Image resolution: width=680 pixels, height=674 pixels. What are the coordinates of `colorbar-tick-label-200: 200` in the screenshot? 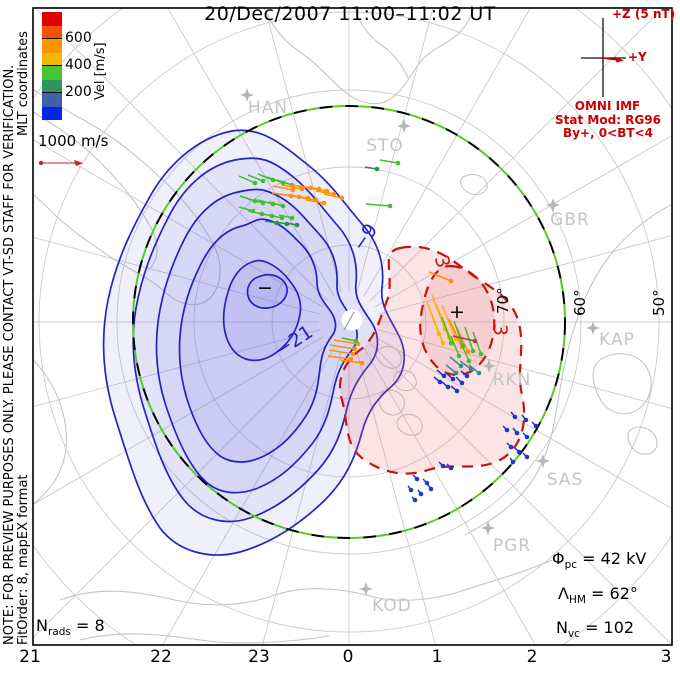 It's located at (78, 92).